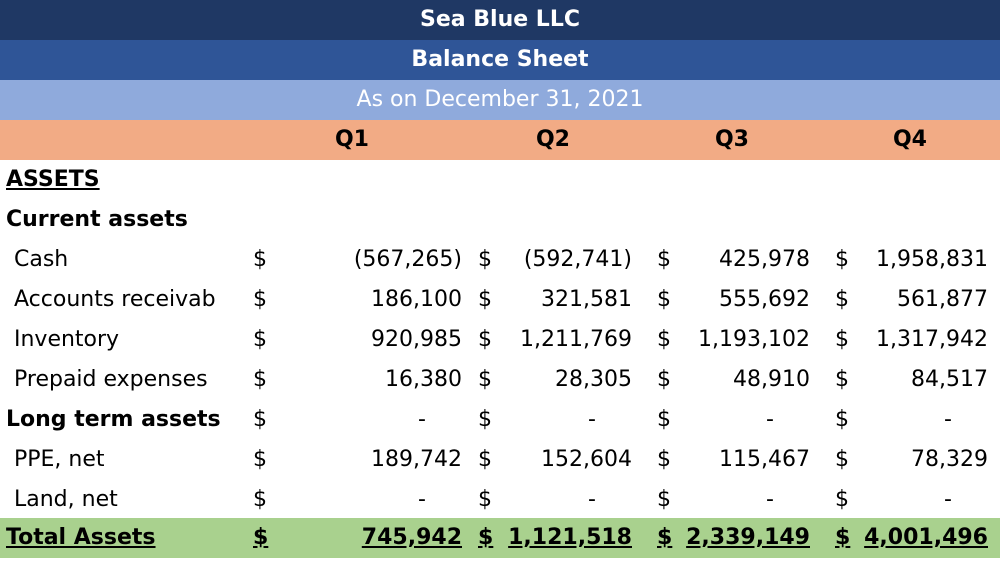 The height and width of the screenshot is (564, 1000). Describe the element at coordinates (570, 537) in the screenshot. I see `amount: 1,121,518` at that location.